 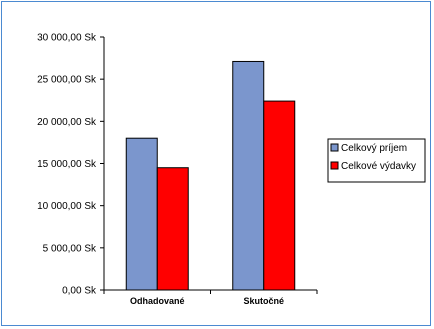 I want to click on x-tick-label: Odhadované, so click(x=157, y=301).